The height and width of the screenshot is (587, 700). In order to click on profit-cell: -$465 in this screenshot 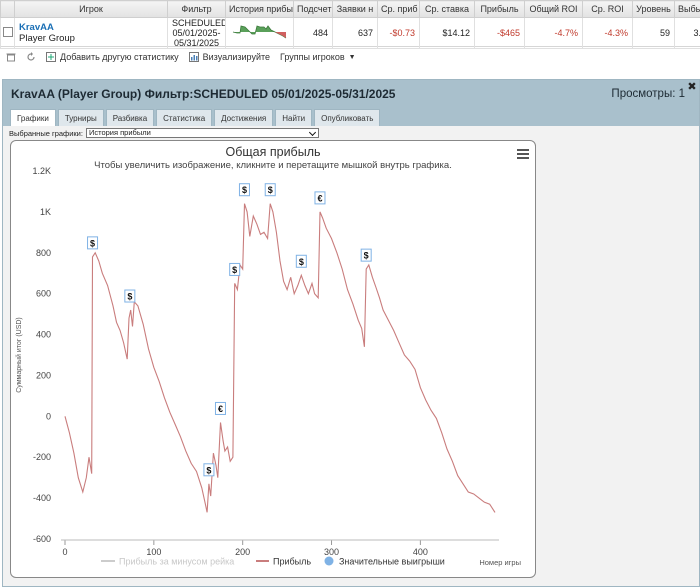, I will do `click(499, 33)`.